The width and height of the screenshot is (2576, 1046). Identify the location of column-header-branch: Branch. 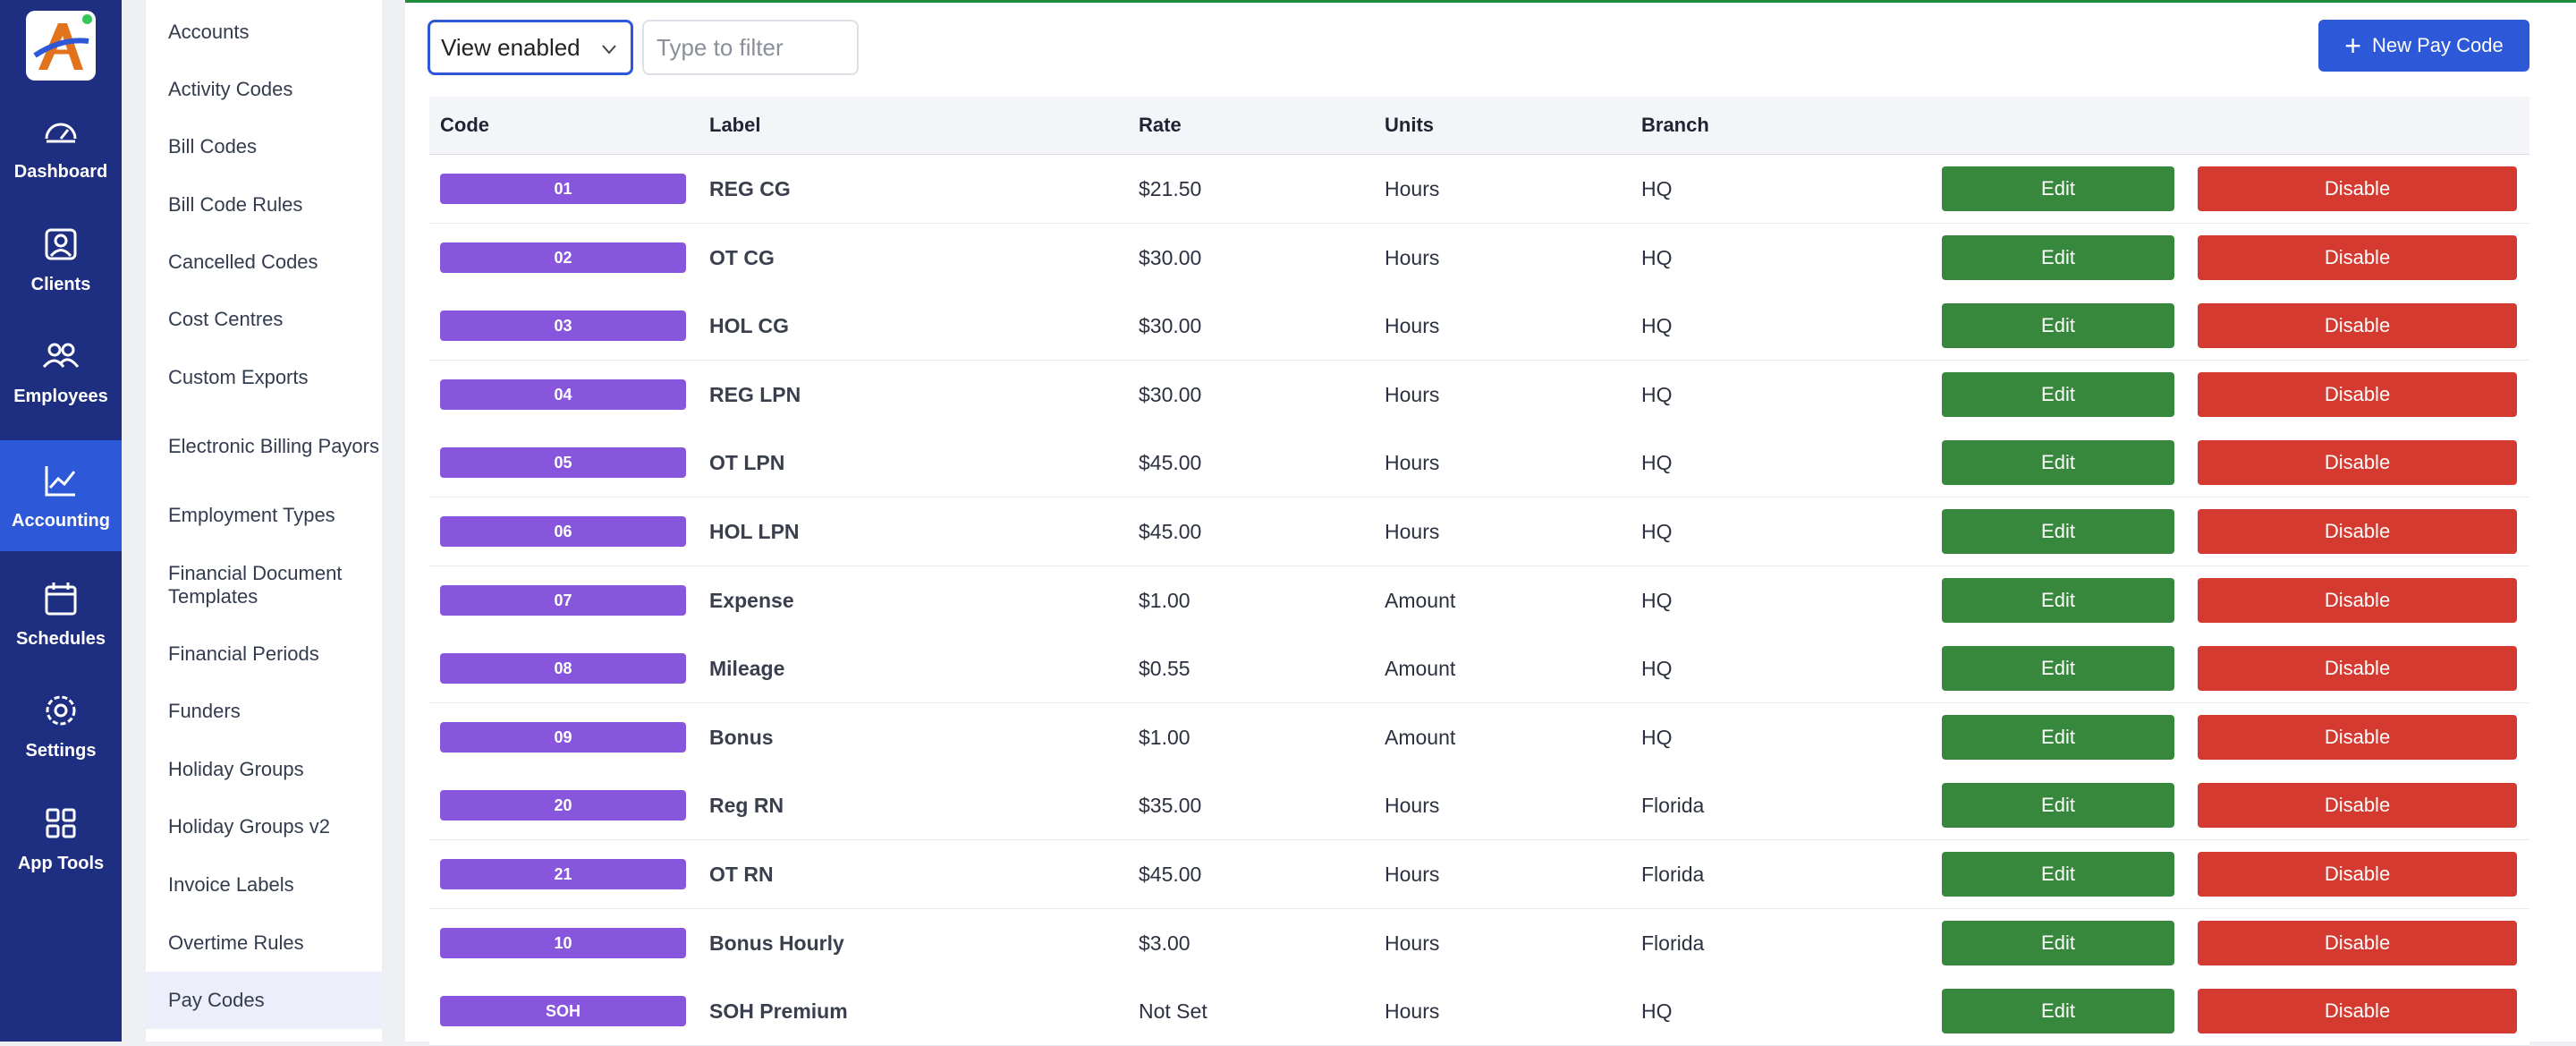
(1675, 125).